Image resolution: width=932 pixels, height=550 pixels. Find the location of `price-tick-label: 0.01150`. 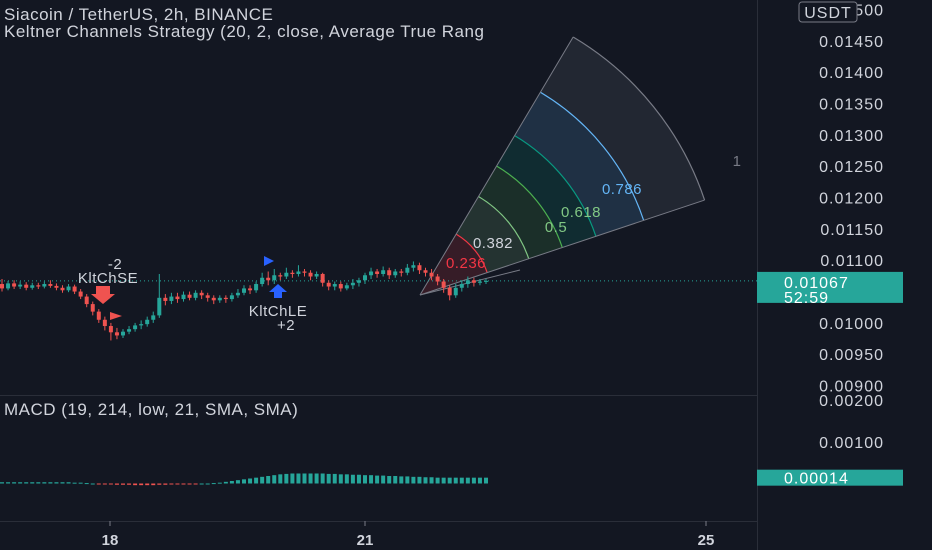

price-tick-label: 0.01150 is located at coordinates (852, 230).